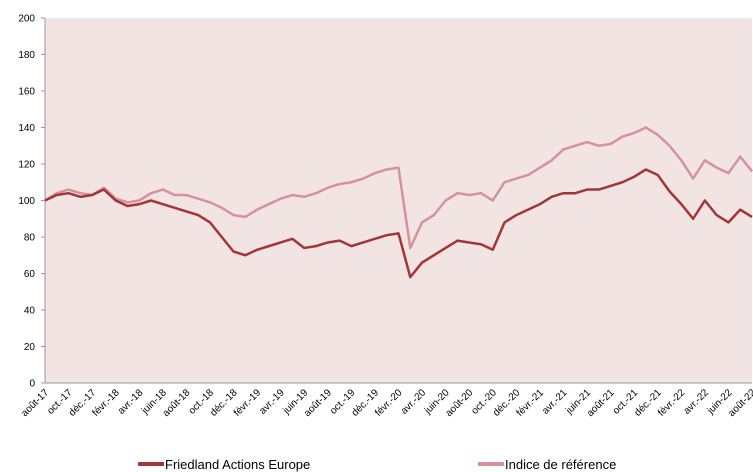 The width and height of the screenshot is (753, 472). What do you see at coordinates (30, 238) in the screenshot?
I see `y-tick-label: 80` at bounding box center [30, 238].